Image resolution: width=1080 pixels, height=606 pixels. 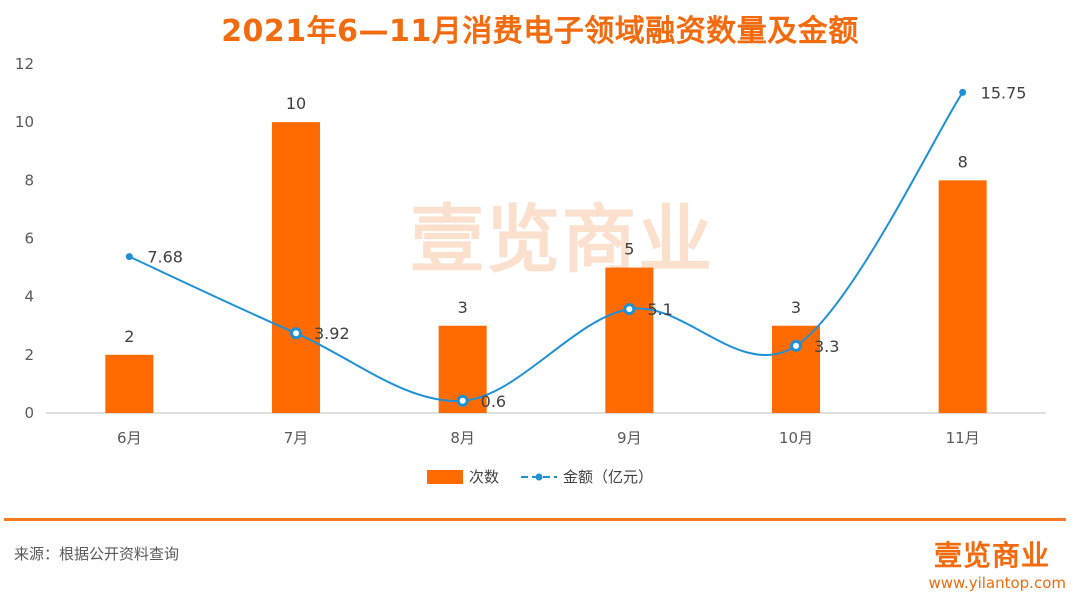 I want to click on legend-item-bar: 次数, so click(x=462, y=476).